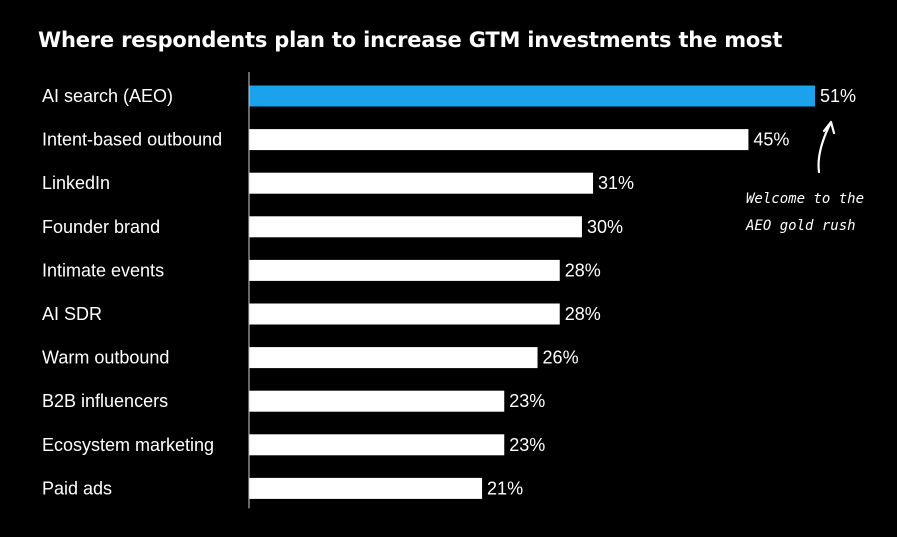 The image size is (897, 537). What do you see at coordinates (826, 147) in the screenshot?
I see `annotation-arrow-icon` at bounding box center [826, 147].